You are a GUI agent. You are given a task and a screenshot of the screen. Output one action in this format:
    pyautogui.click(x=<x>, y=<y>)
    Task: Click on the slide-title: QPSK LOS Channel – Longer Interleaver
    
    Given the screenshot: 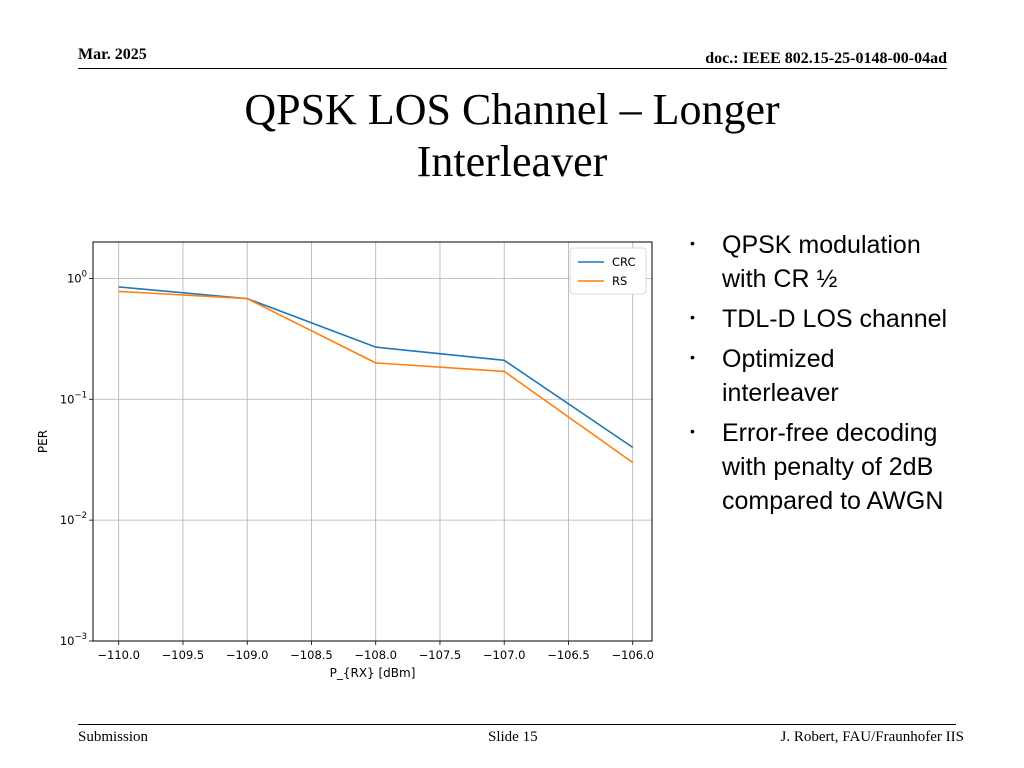 What is the action you would take?
    pyautogui.click(x=512, y=136)
    